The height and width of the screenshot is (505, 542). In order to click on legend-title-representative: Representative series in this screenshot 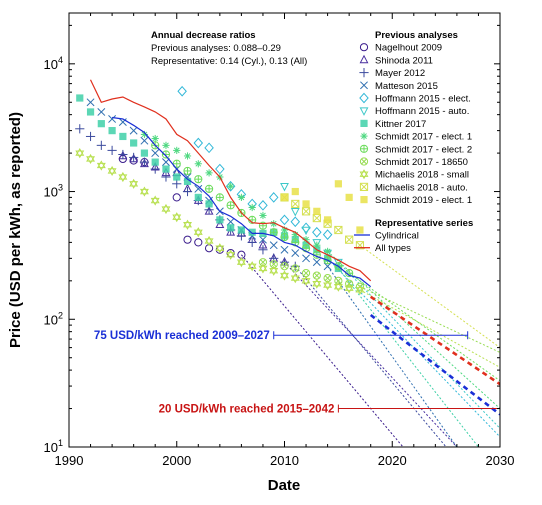, I will do `click(424, 223)`.